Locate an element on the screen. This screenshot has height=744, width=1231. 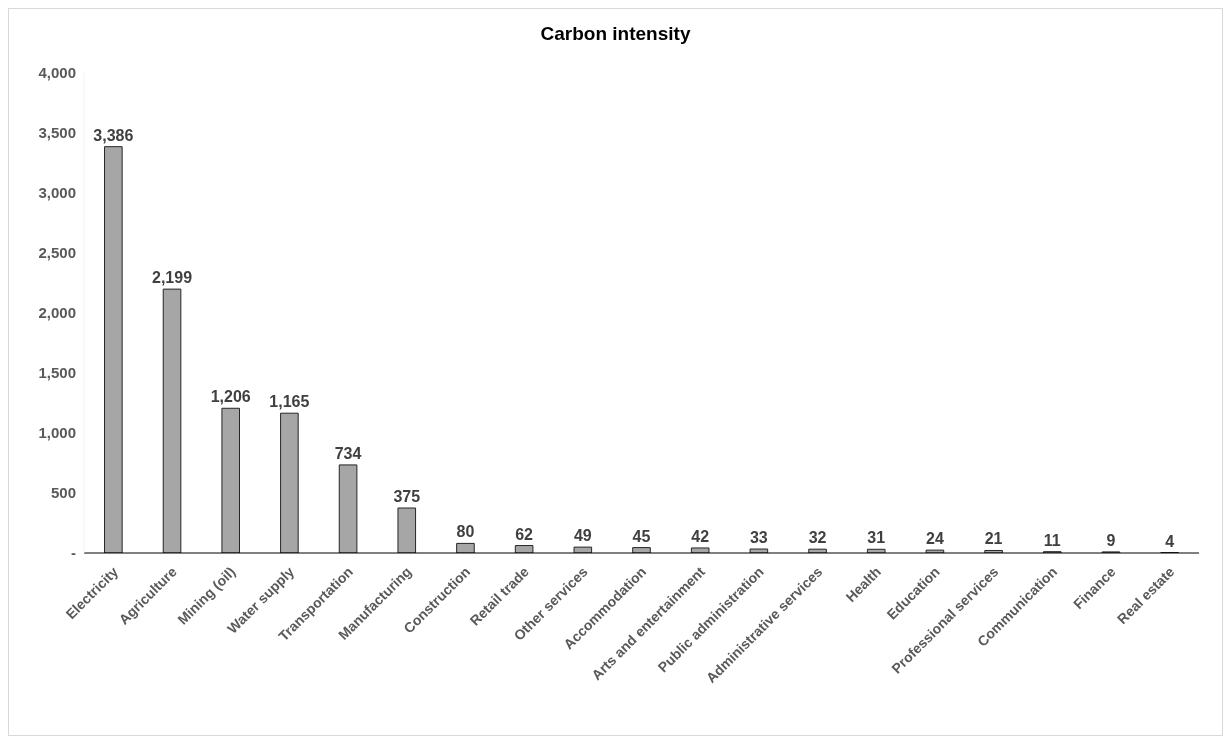
data-label: 80 is located at coordinates (465, 532).